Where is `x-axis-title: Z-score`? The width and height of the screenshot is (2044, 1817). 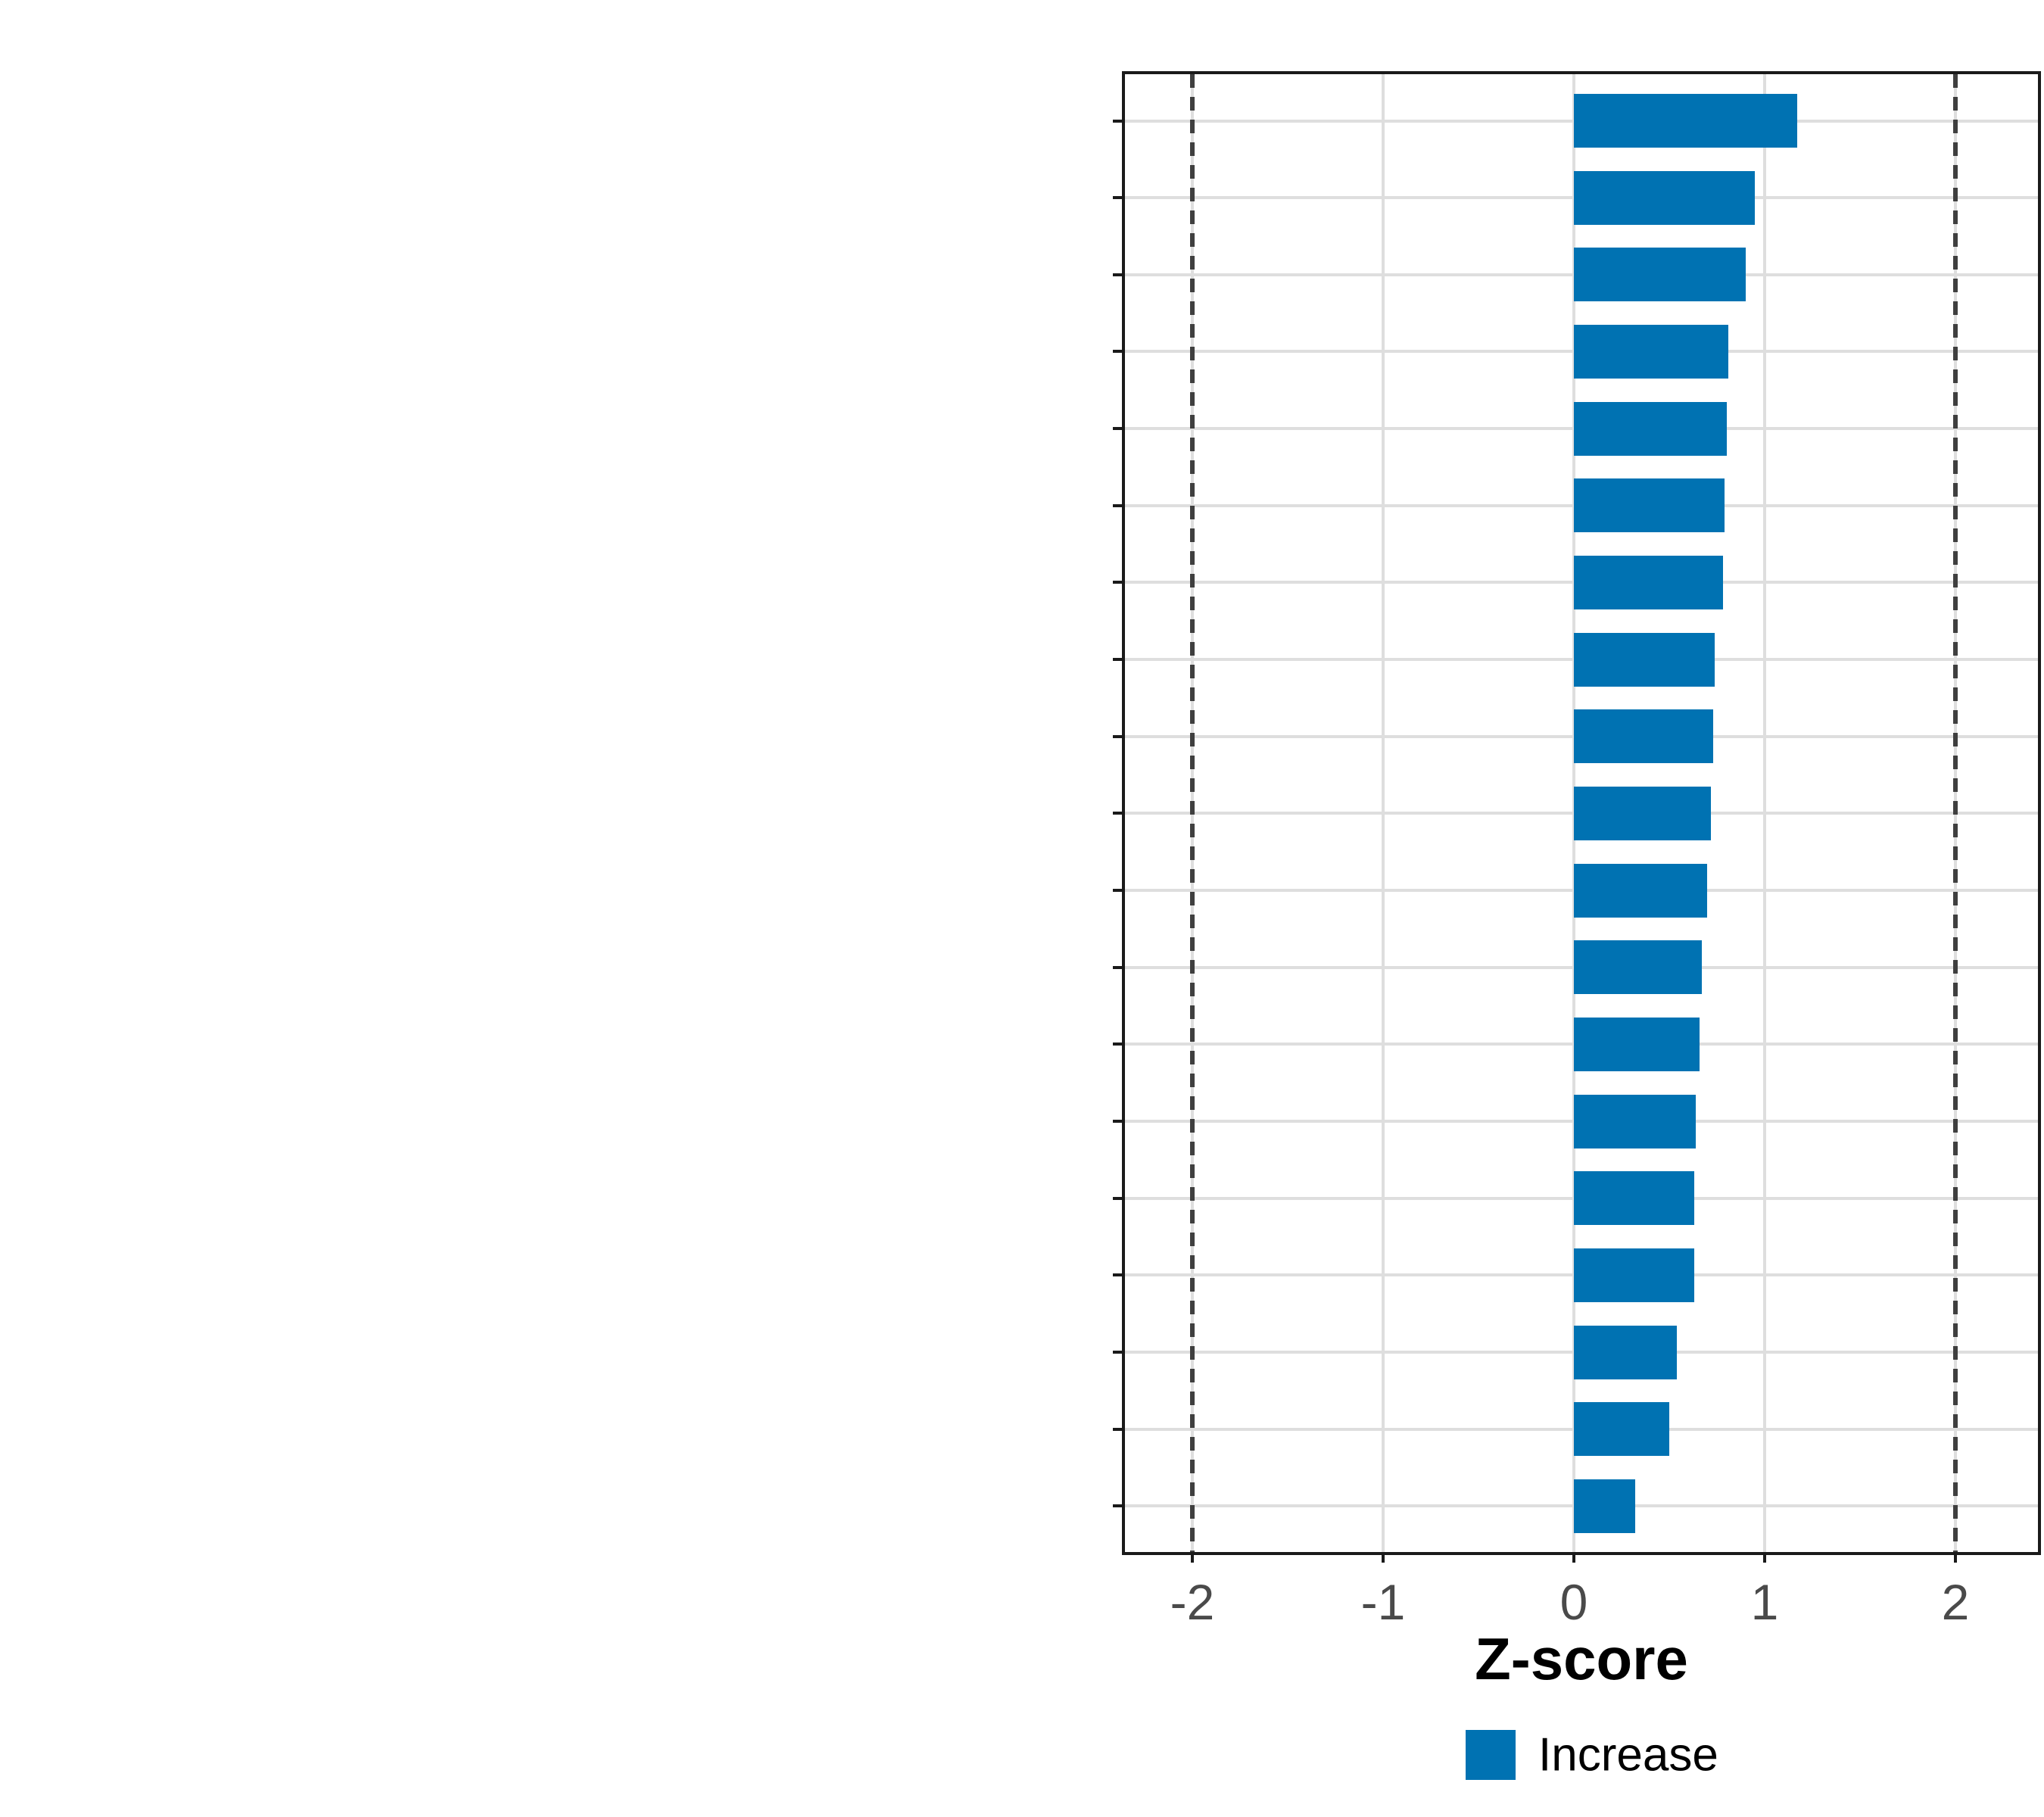
x-axis-title: Z-score is located at coordinates (1581, 1658).